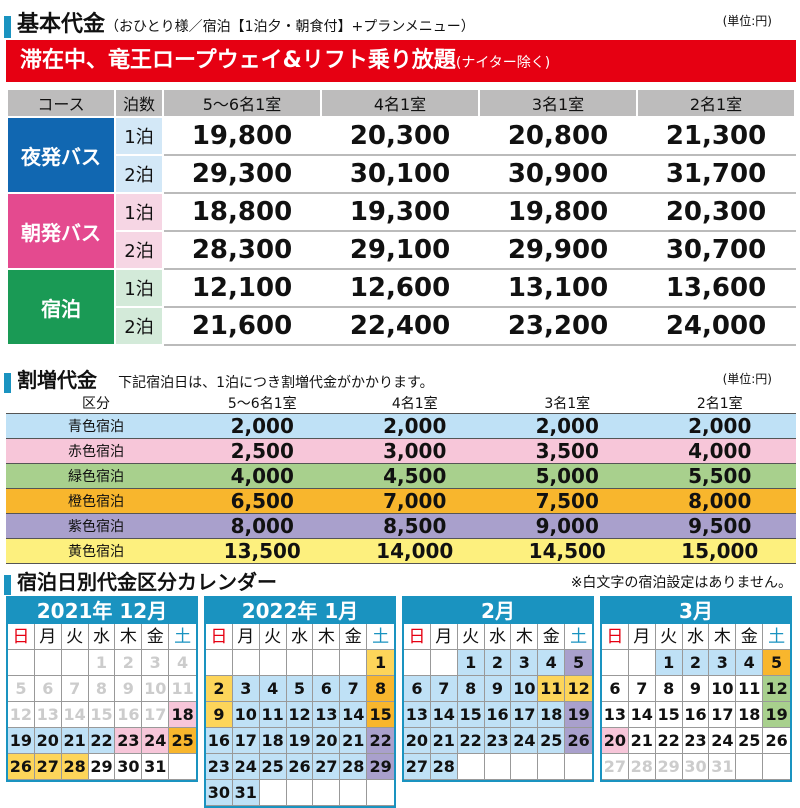 This screenshot has height=808, width=800. What do you see at coordinates (400, 212) in the screenshot?
I see `price-cell: 19,300` at bounding box center [400, 212].